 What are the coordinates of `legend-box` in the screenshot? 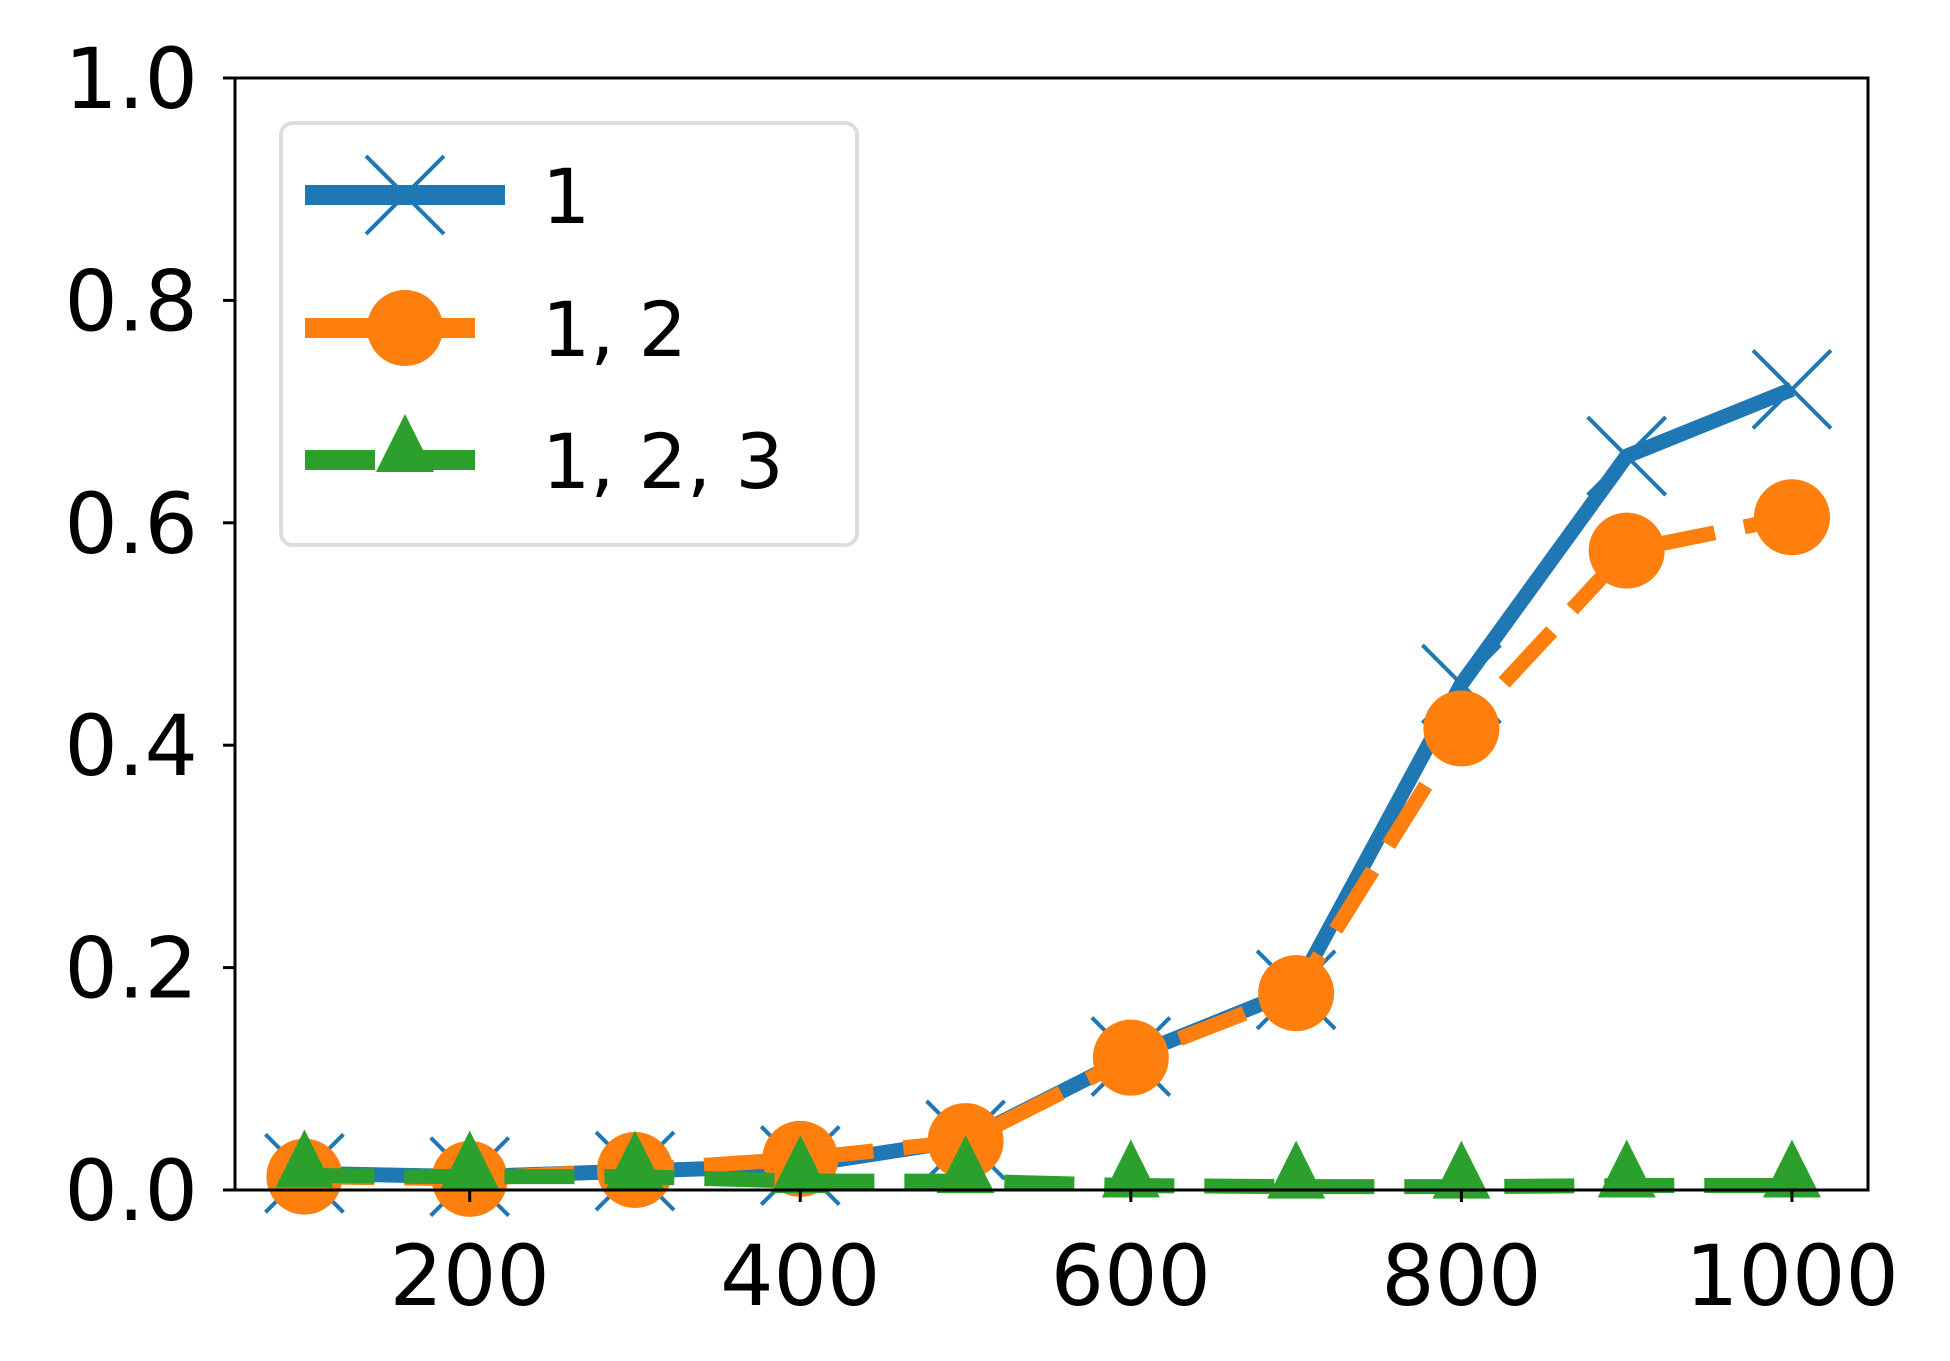 It's located at (569, 334).